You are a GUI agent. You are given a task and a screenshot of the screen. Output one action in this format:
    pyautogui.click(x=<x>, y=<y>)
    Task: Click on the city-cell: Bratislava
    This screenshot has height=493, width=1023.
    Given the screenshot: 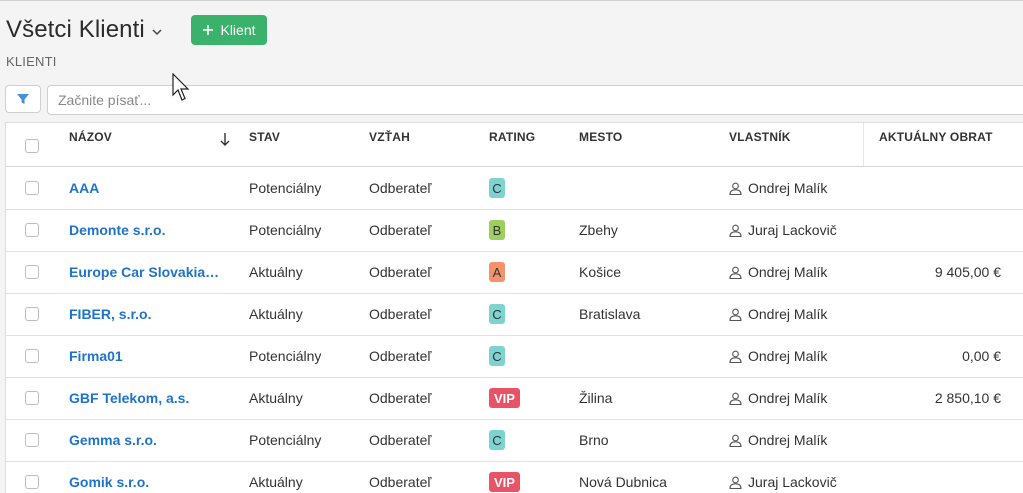 What is the action you would take?
    pyautogui.click(x=610, y=314)
    